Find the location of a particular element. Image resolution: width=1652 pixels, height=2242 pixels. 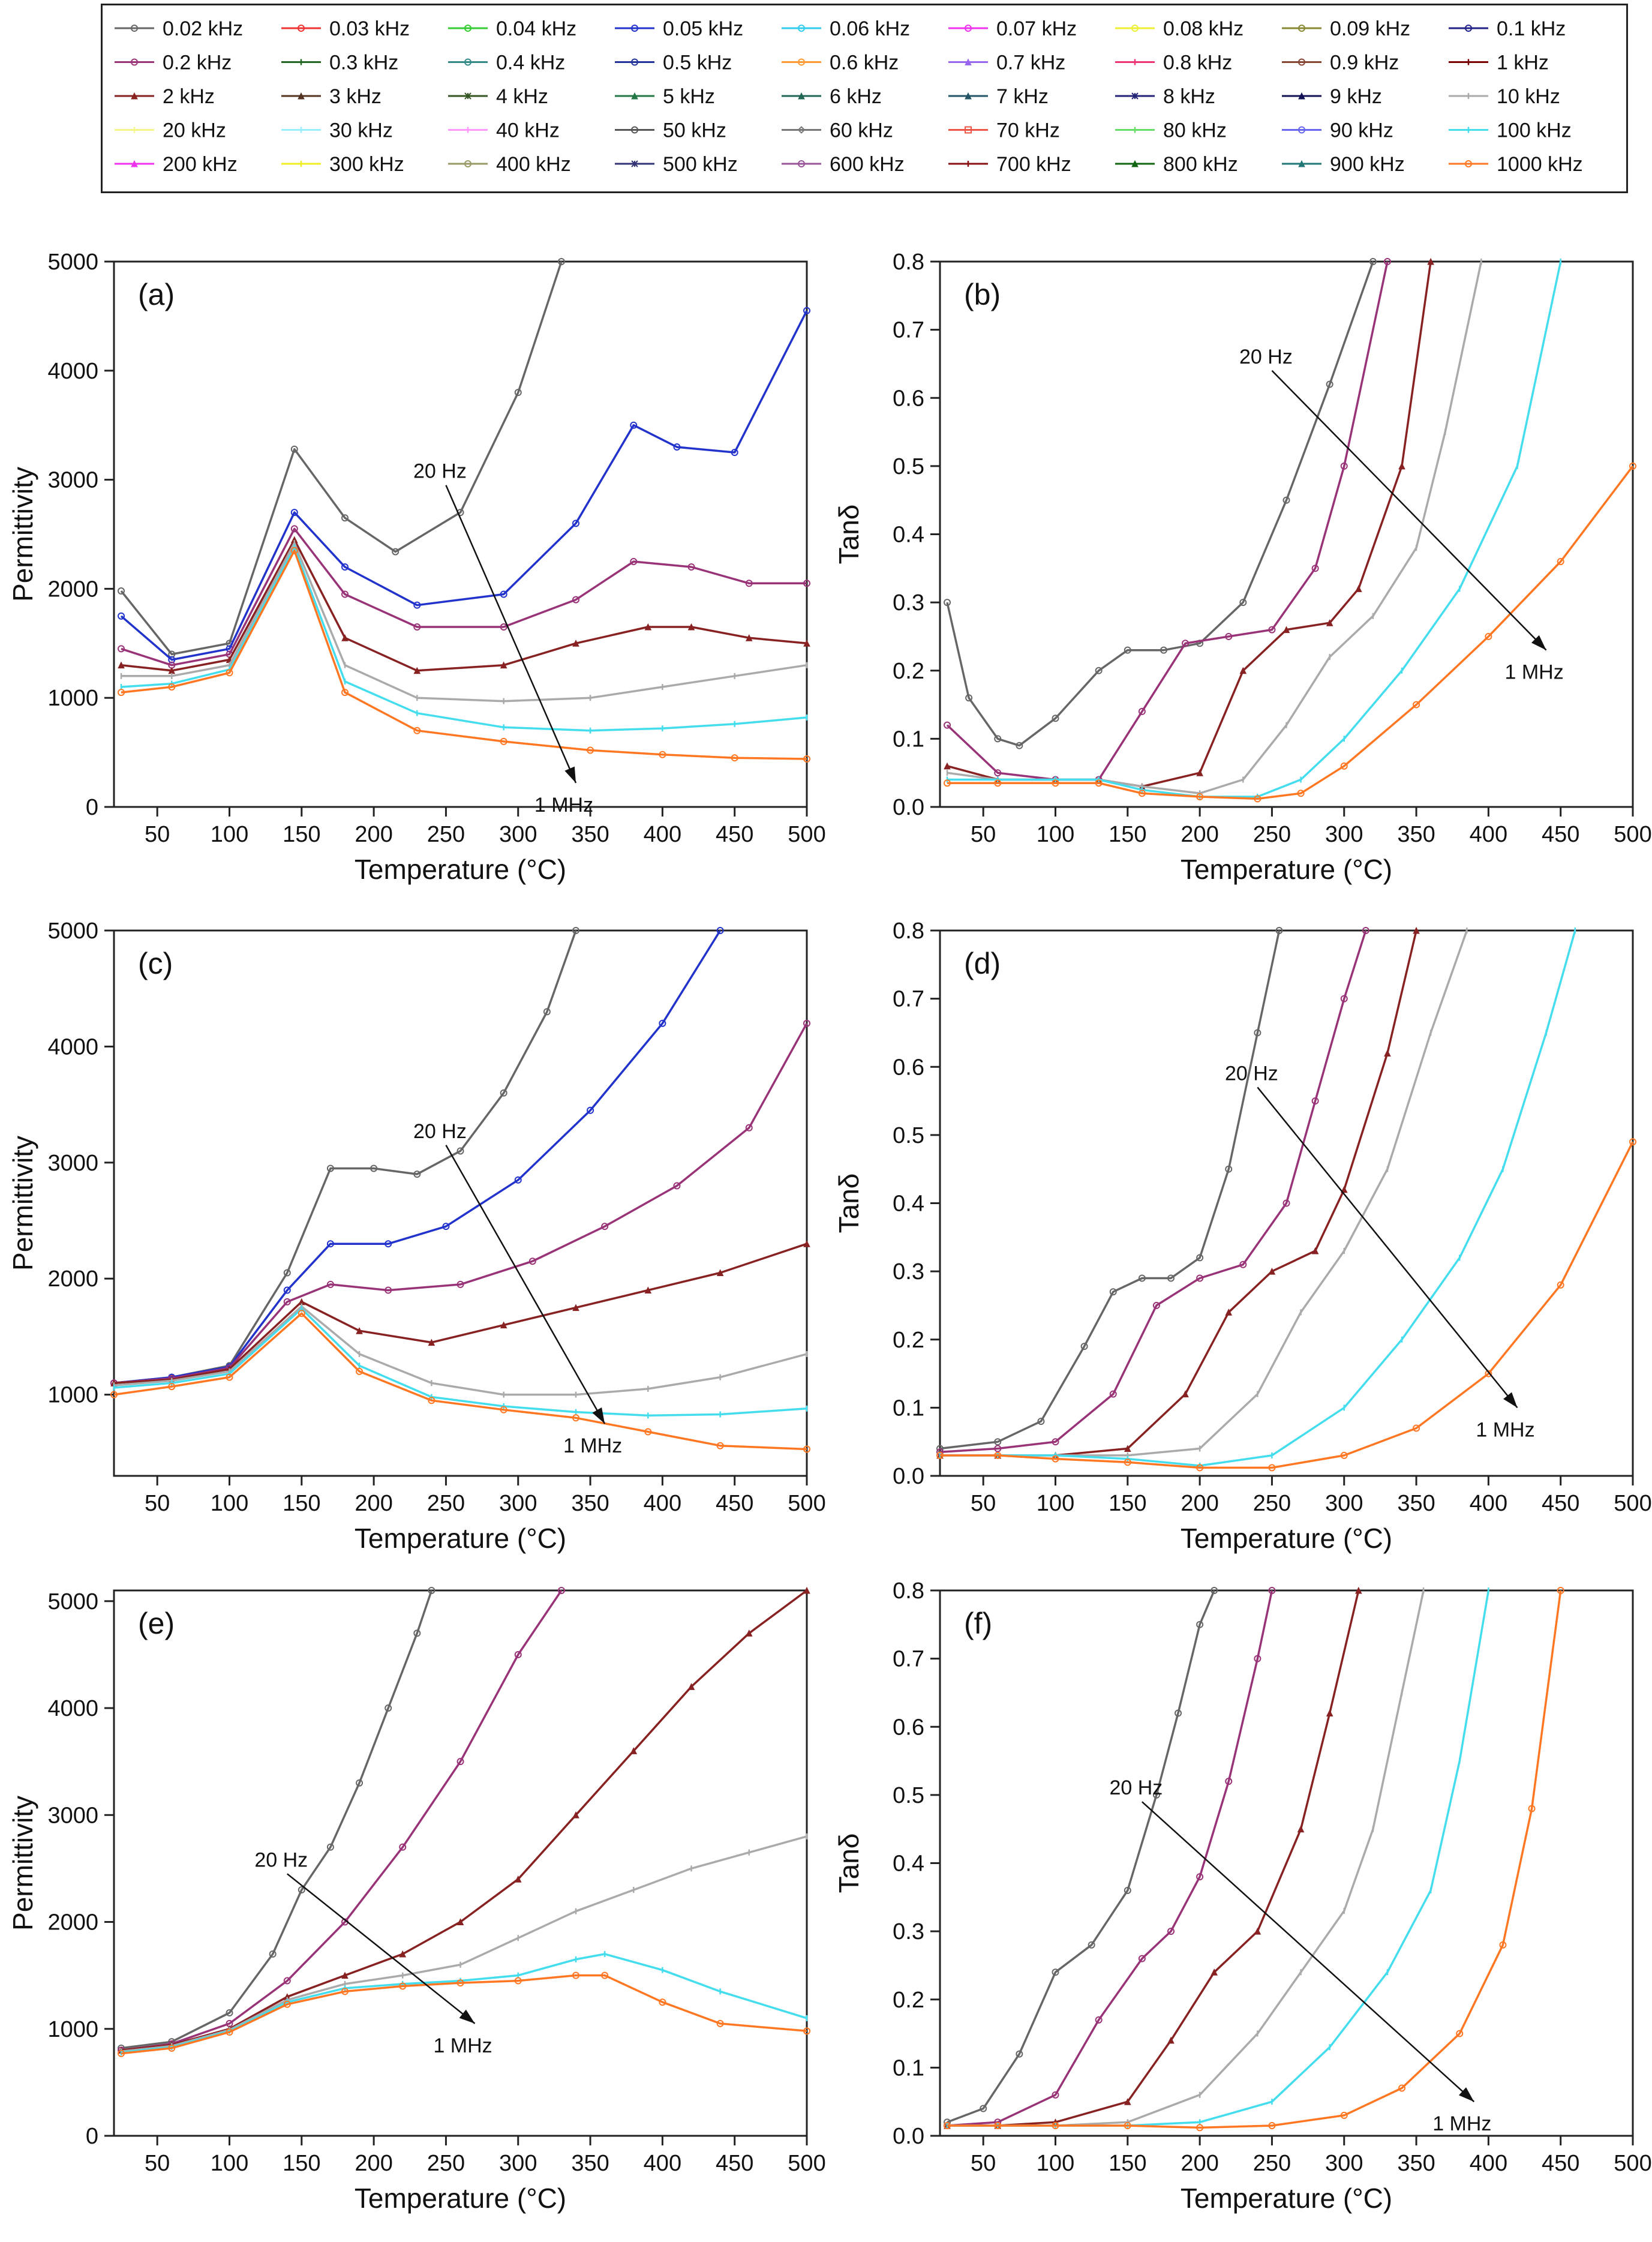

chart-a-frame is located at coordinates (460, 534).